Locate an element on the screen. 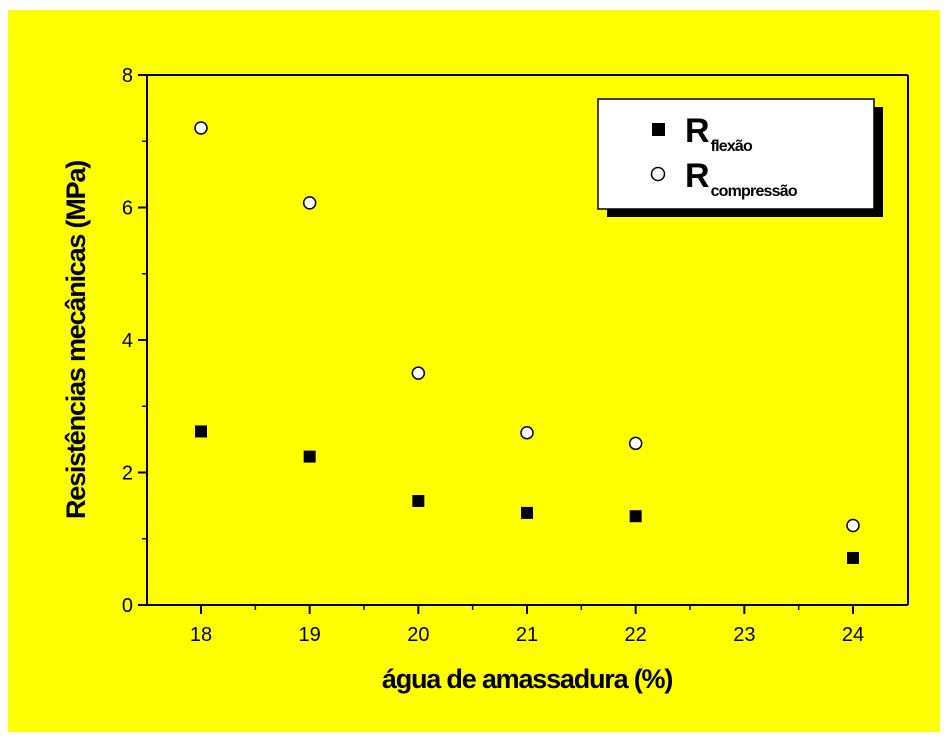 This screenshot has height=739, width=948. legend-box is located at coordinates (736, 154).